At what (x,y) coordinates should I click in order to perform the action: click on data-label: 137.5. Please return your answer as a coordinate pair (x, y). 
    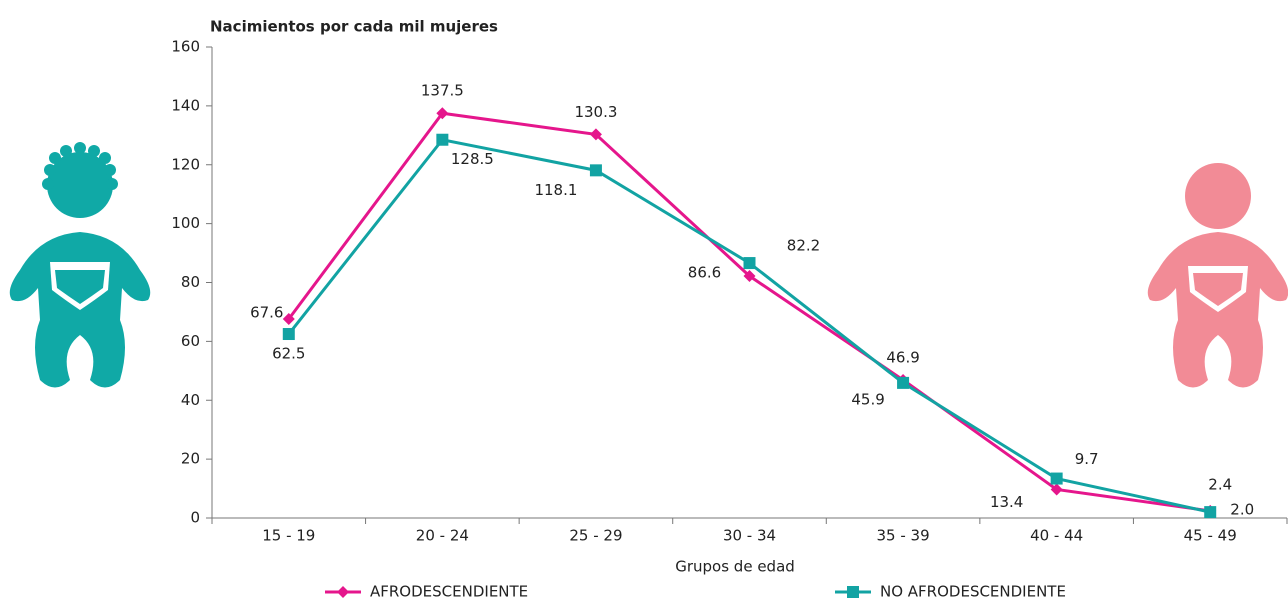
    Looking at the image, I should click on (442, 91).